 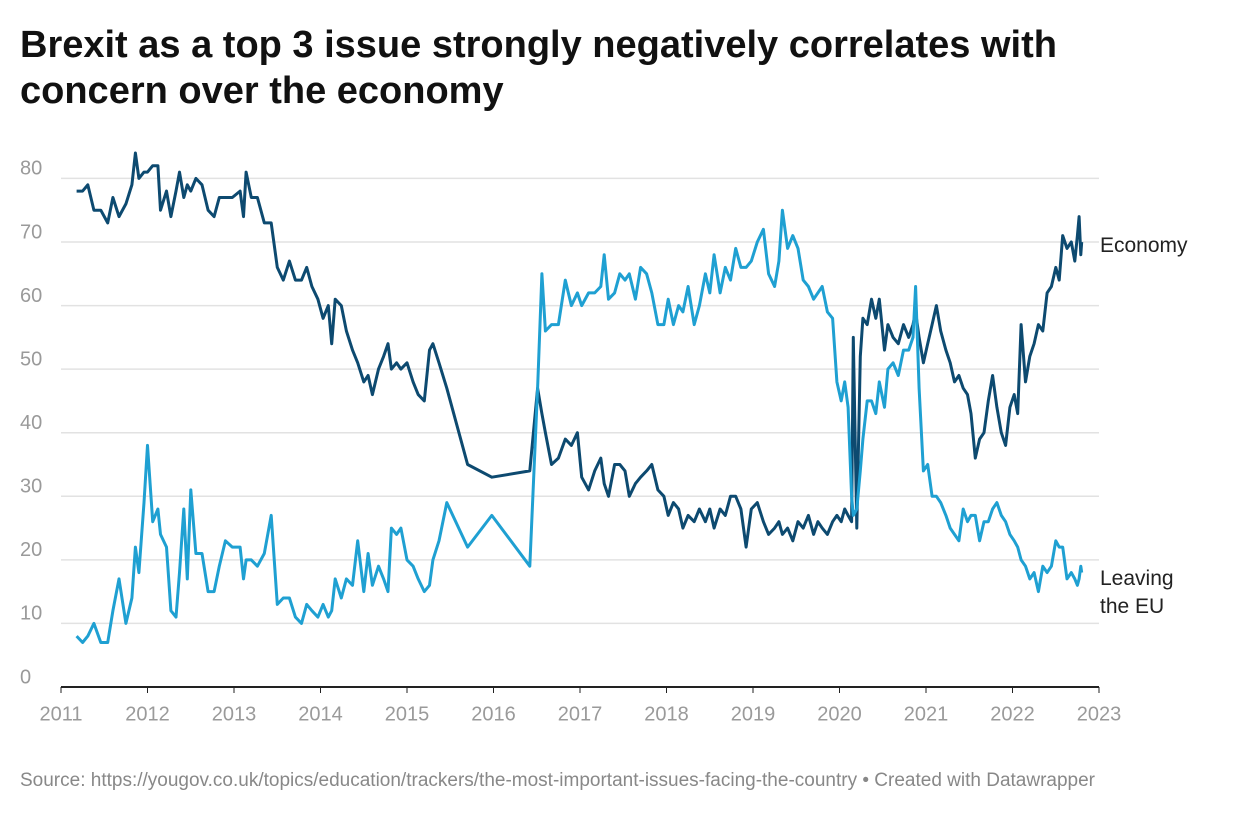 I want to click on x-tick-label: 2015, so click(x=407, y=714).